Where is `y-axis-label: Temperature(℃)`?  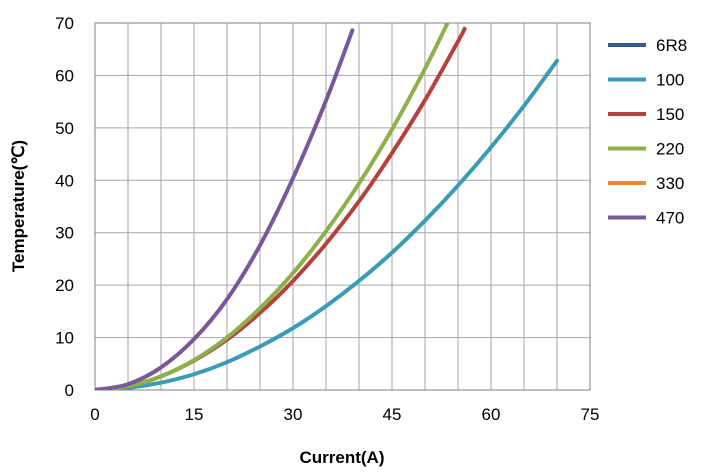 y-axis-label: Temperature(℃) is located at coordinates (18, 206).